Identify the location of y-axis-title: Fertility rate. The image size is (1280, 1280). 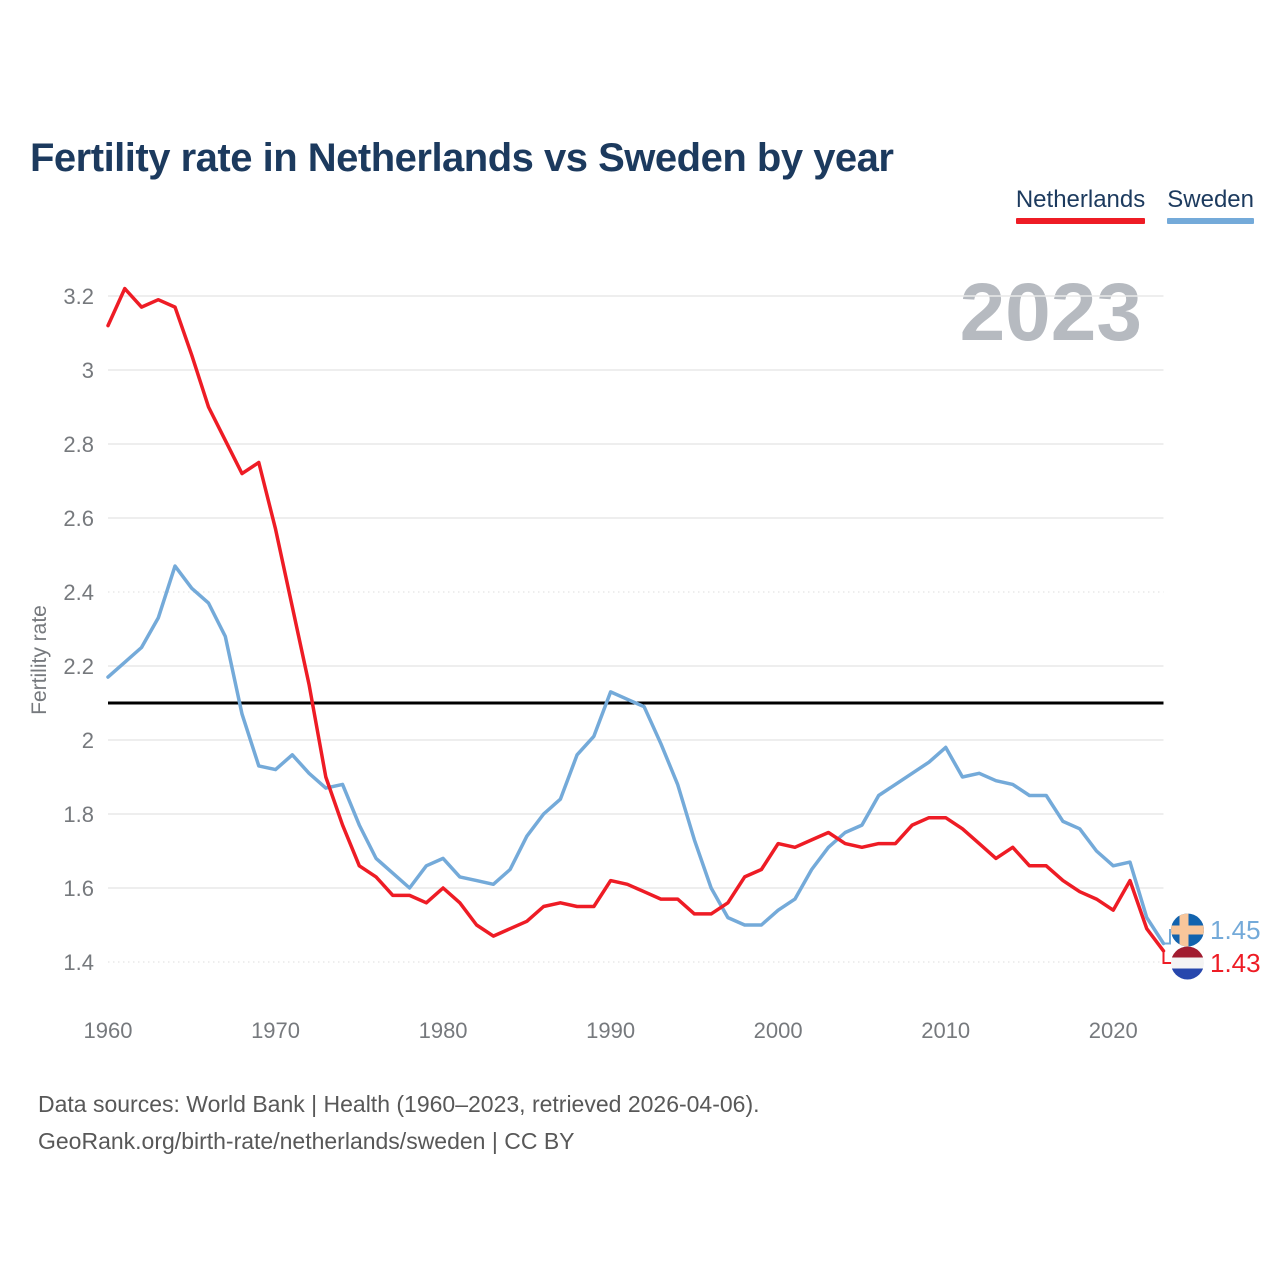
(39, 660).